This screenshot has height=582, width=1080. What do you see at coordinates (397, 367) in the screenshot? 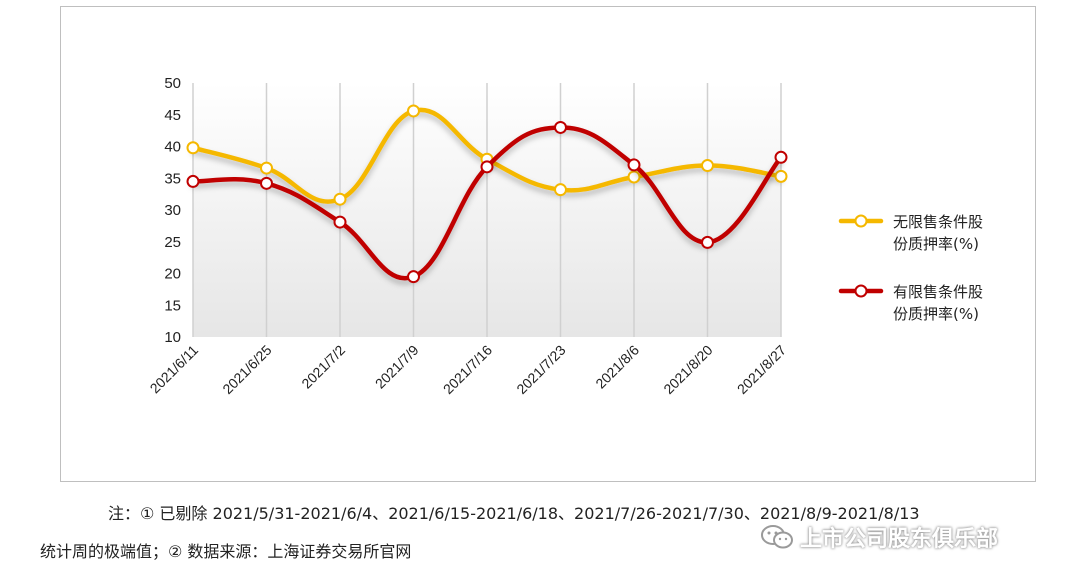
I see `x-tick-label: 2021/7/9` at bounding box center [397, 367].